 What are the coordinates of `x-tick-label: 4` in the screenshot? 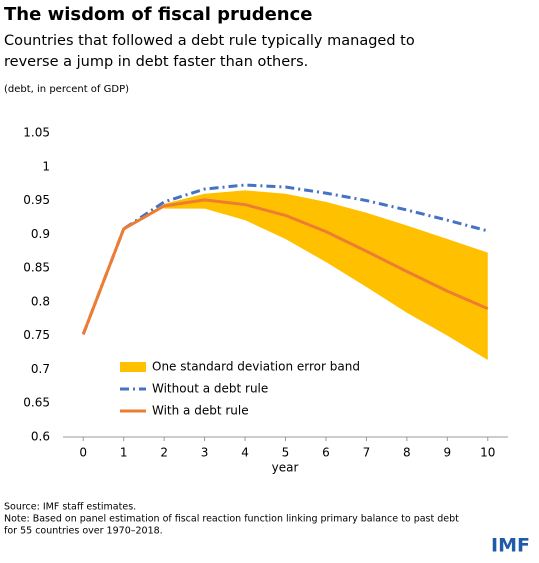 It's located at (245, 453).